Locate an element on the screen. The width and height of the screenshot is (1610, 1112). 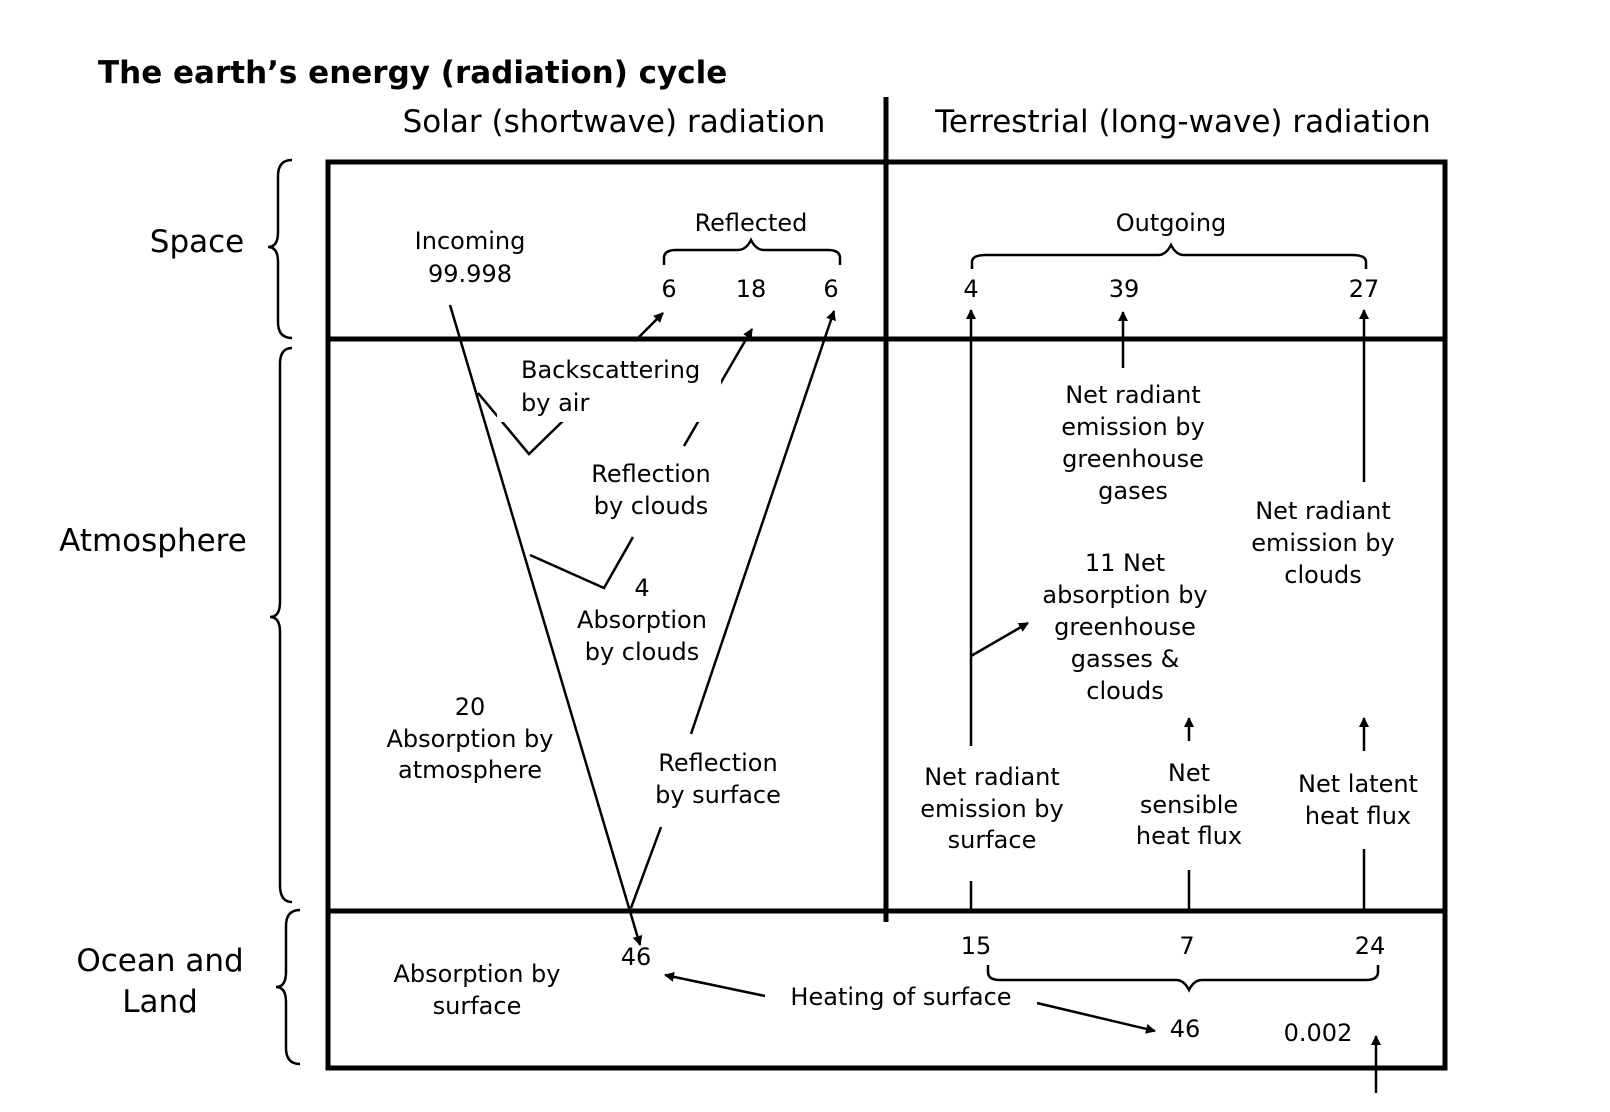
surface-brace is located at coordinates (288, 987).